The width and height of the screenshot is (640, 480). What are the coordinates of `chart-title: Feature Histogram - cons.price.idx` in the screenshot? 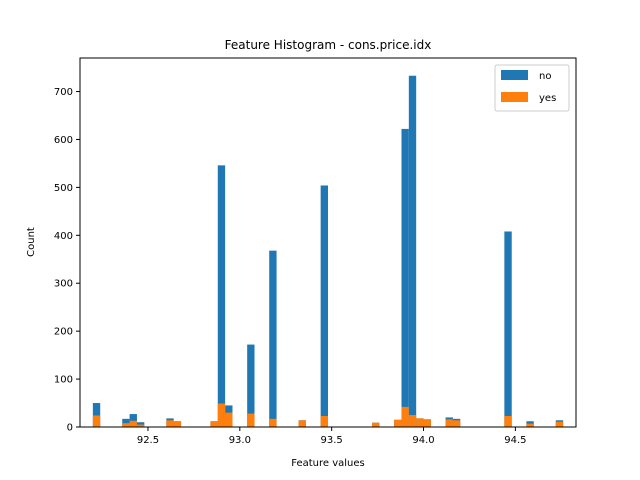 It's located at (328, 45).